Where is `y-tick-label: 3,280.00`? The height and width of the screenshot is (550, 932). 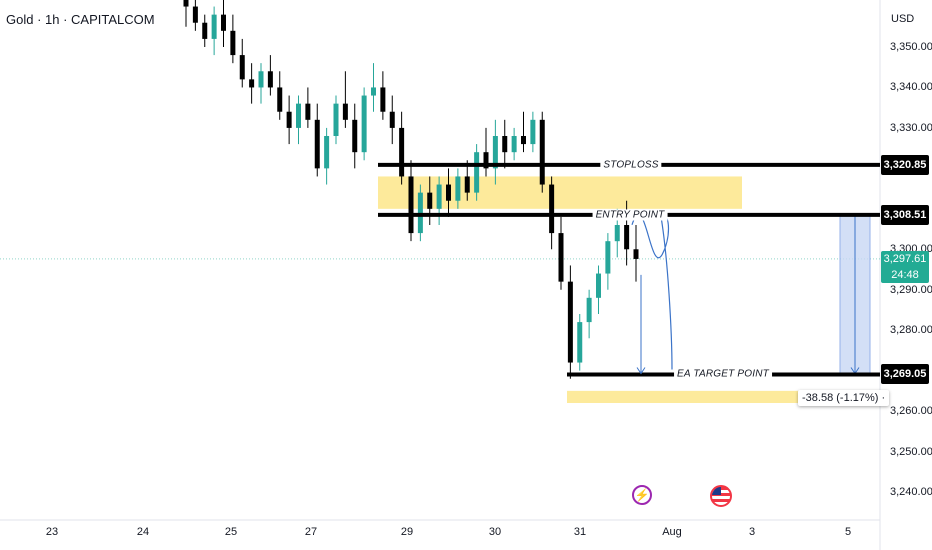
y-tick-label: 3,280.00 is located at coordinates (911, 330).